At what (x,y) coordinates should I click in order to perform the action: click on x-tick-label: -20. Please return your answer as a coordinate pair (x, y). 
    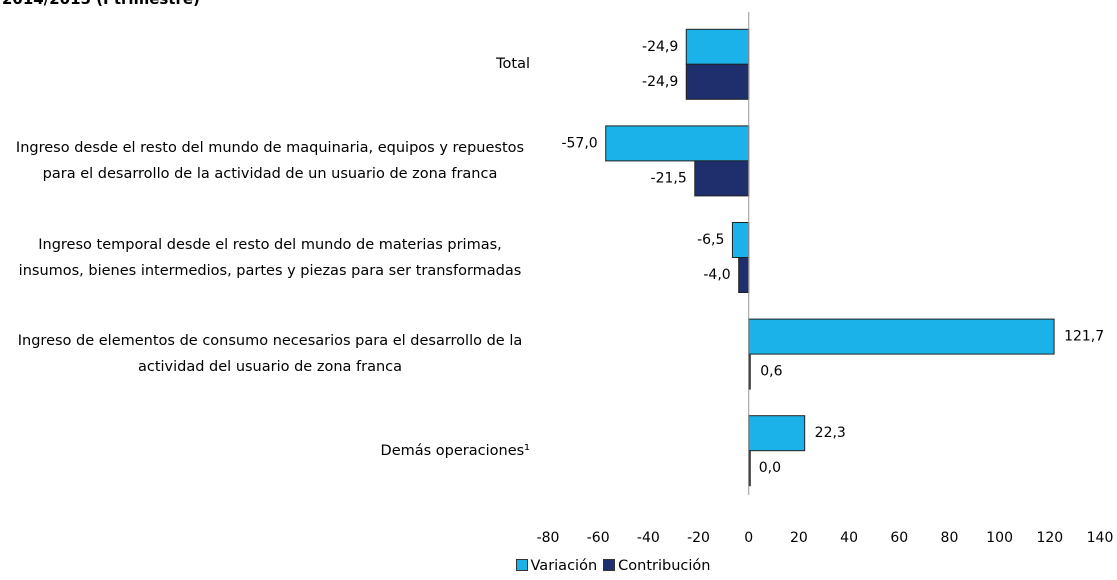
    Looking at the image, I should click on (698, 538).